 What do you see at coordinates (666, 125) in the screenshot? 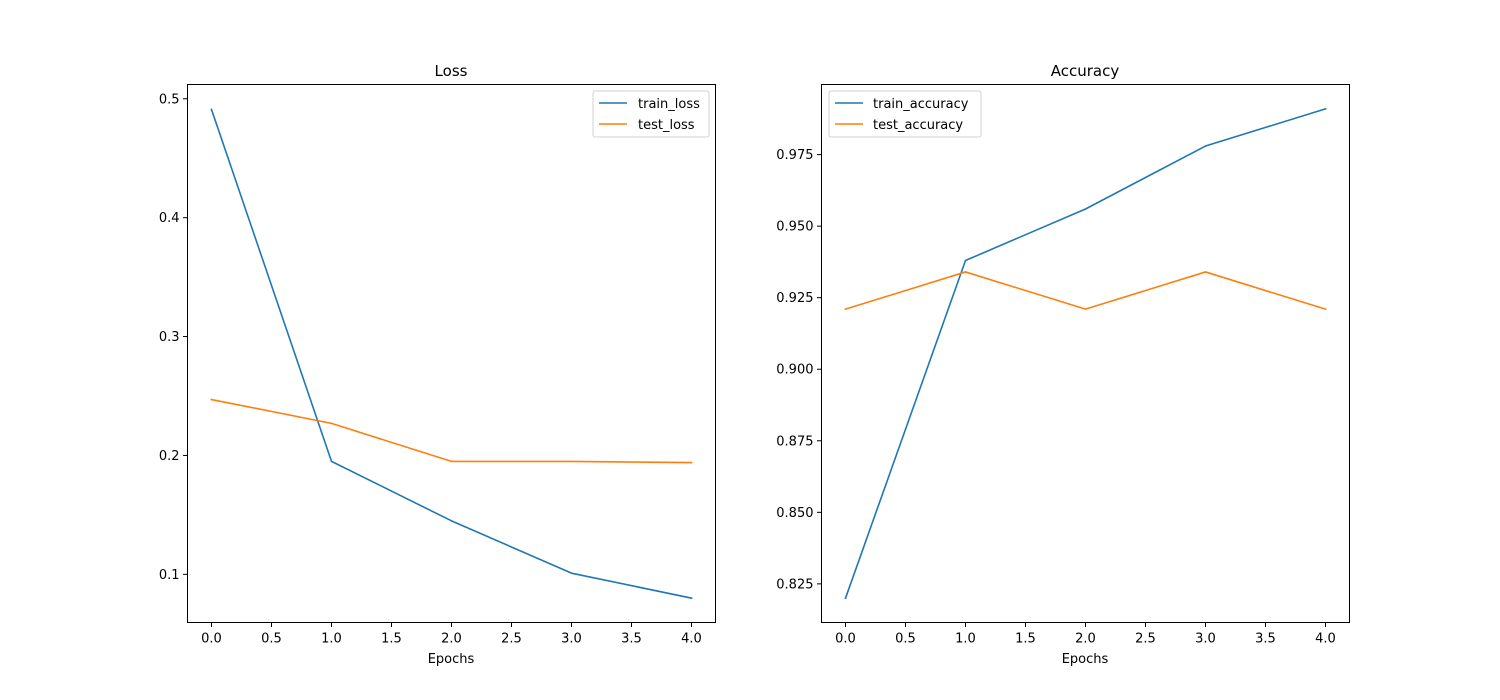
I see `loss-legend-label-test-loss: test_loss` at bounding box center [666, 125].